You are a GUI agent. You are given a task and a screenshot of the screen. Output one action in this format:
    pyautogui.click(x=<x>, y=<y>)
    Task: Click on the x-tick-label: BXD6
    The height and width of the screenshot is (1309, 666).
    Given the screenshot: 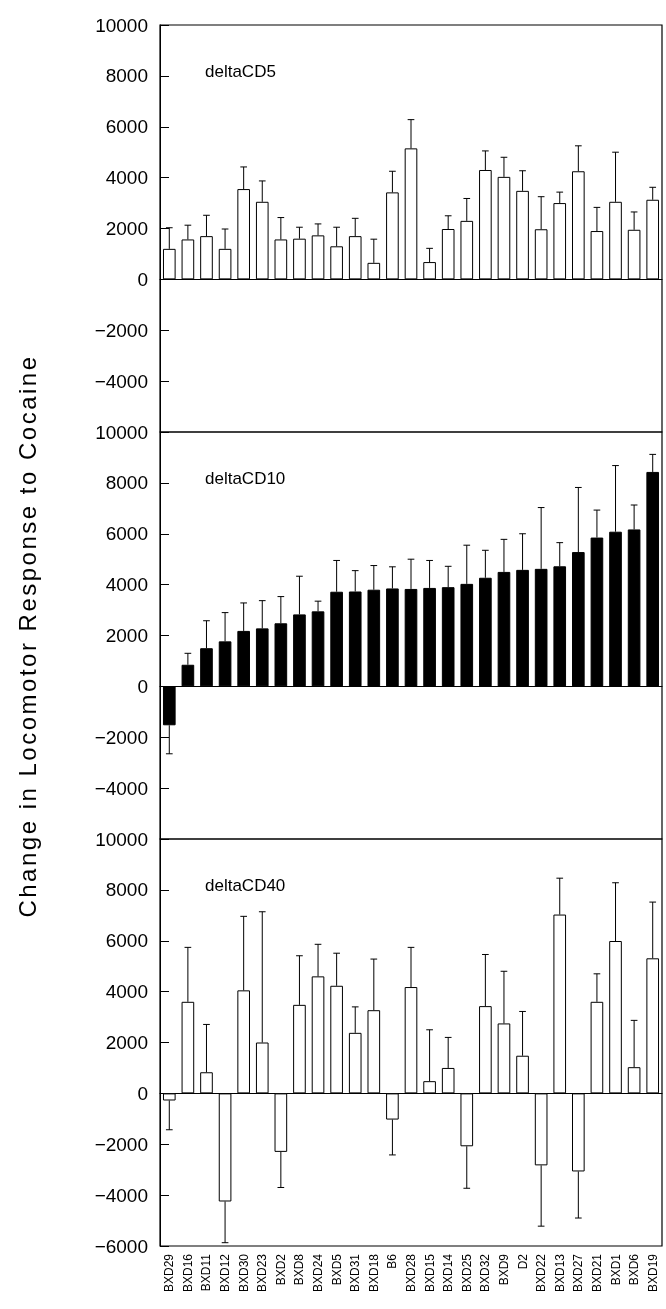 What is the action you would take?
    pyautogui.click(x=634, y=1269)
    